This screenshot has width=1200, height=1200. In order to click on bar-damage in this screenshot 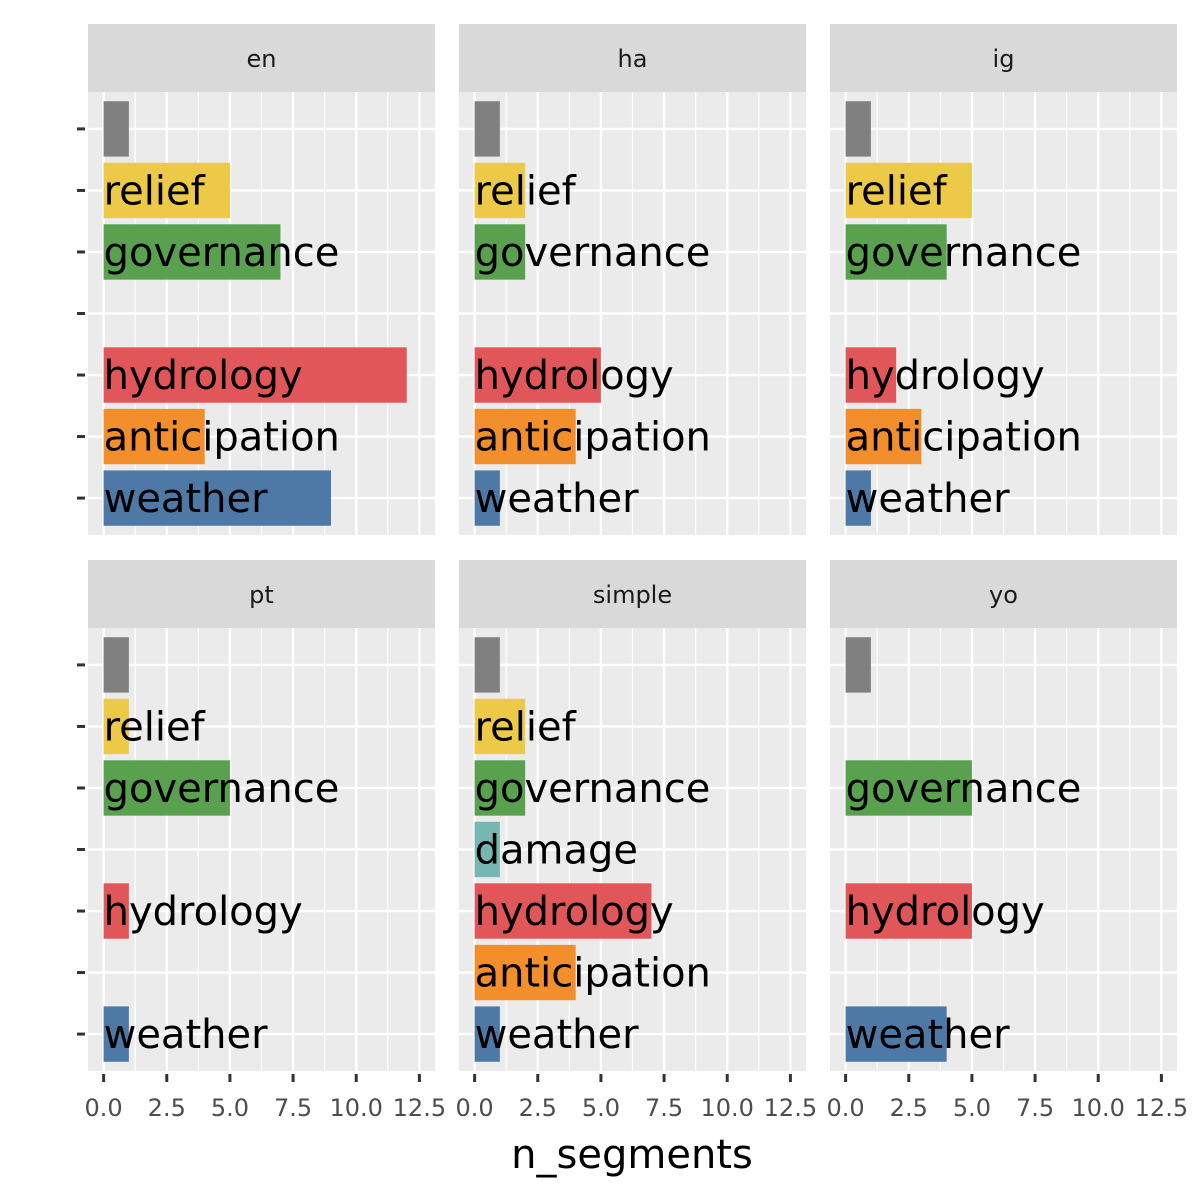, I will do `click(487, 849)`.